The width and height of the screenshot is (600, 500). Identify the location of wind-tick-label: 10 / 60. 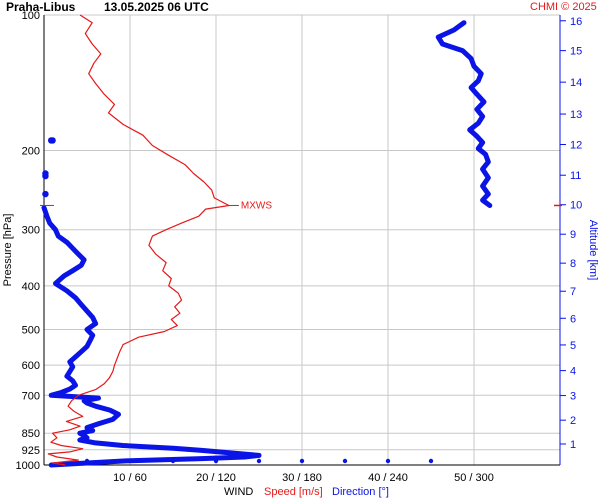
(130, 478).